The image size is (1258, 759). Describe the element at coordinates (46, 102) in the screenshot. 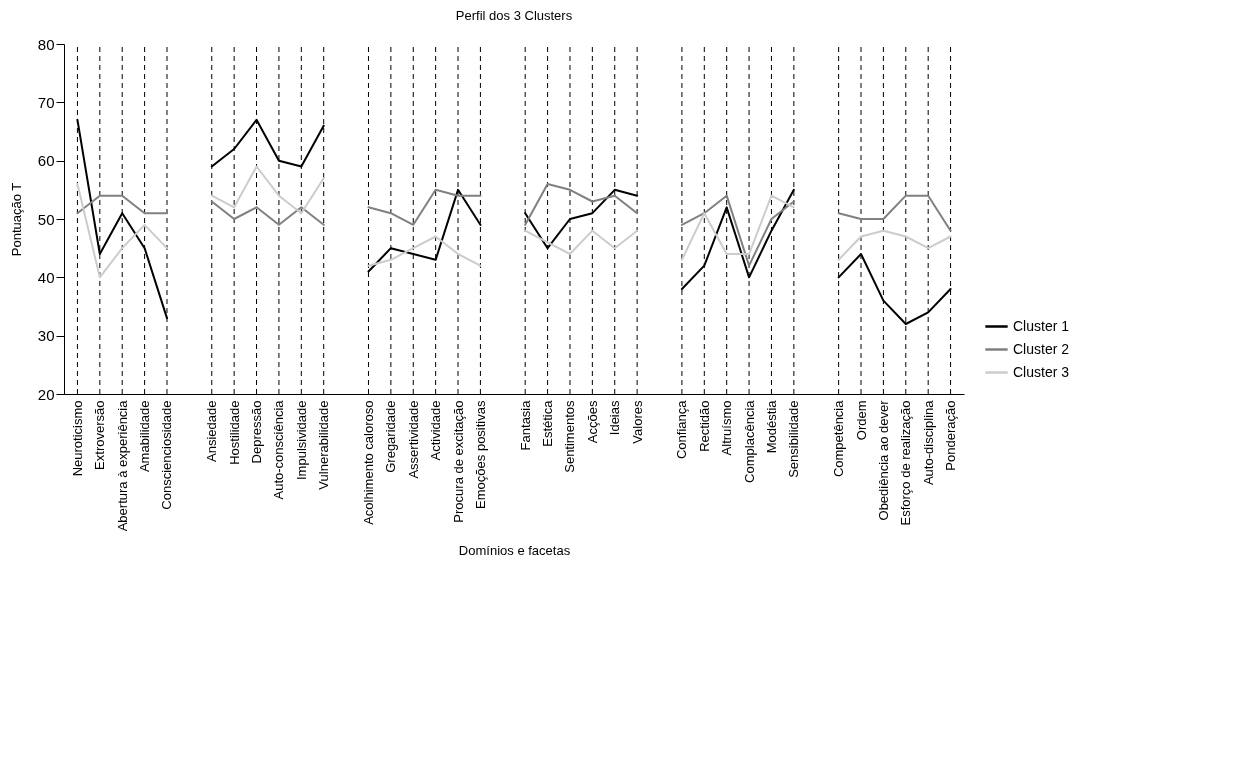

I see `y-tick-label: 70` at that location.